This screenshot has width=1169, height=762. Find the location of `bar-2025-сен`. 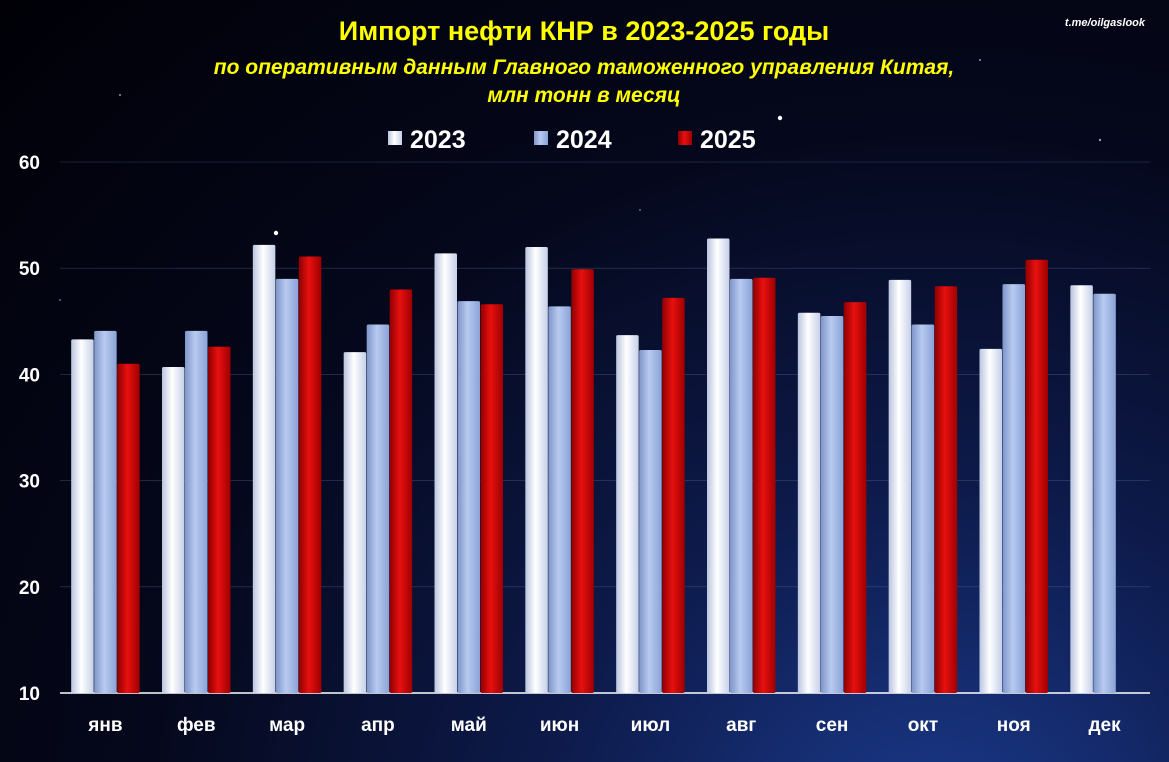

bar-2025-сен is located at coordinates (855, 497).